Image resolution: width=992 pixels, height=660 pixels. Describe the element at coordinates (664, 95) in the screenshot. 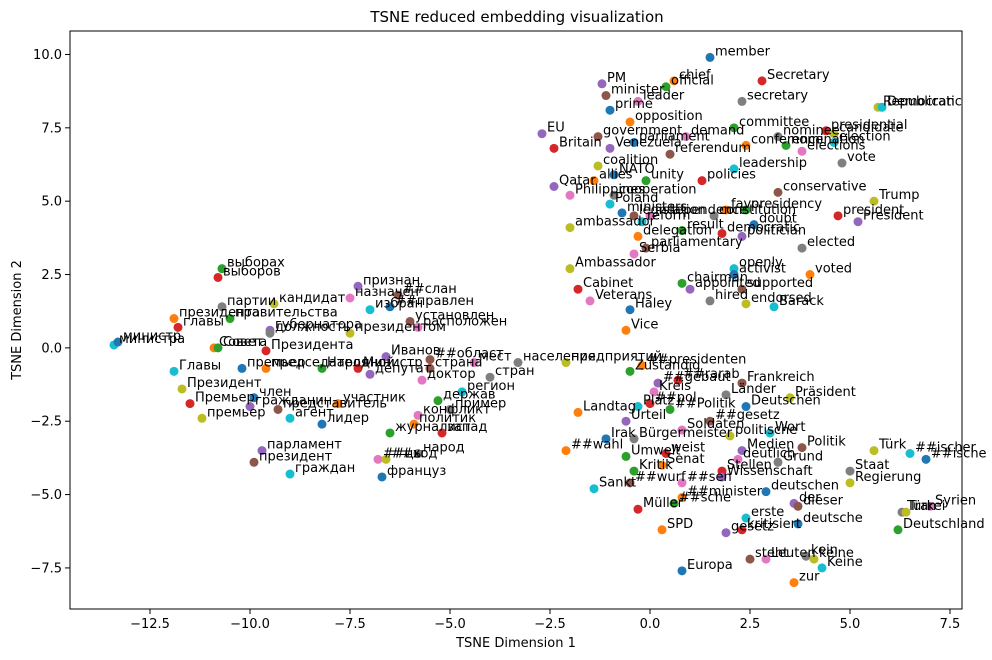

I see `point-label: leader` at that location.